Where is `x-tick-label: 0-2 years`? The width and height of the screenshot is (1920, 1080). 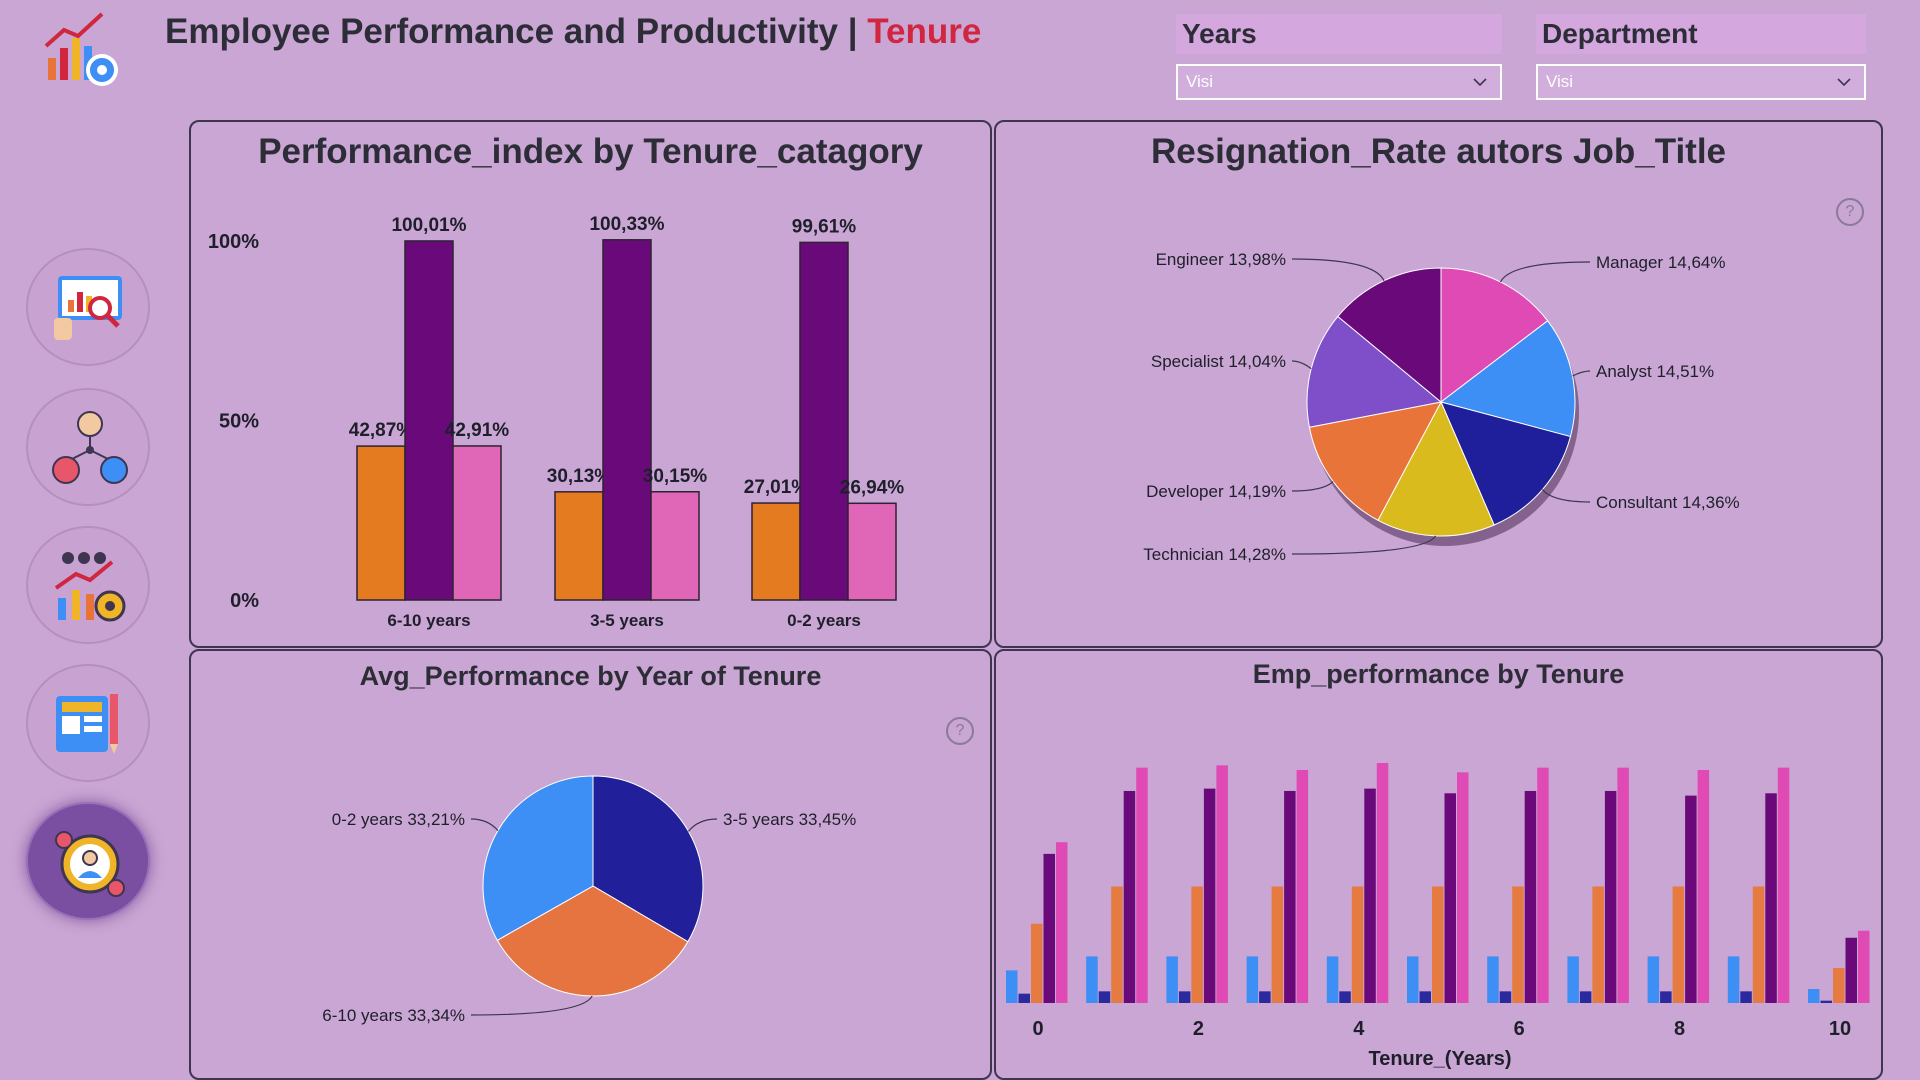 x-tick-label: 0-2 years is located at coordinates (824, 620).